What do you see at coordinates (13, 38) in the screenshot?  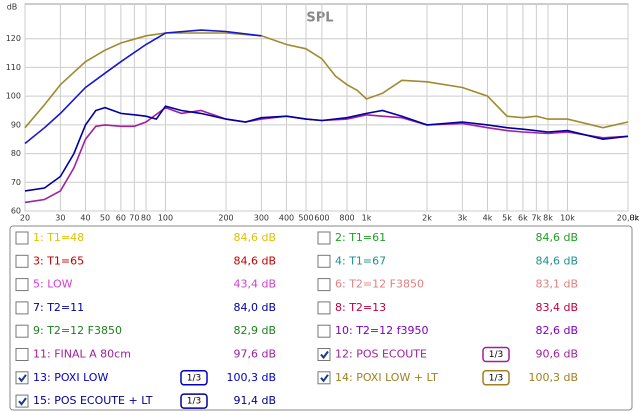 I see `y-tick-label: 120` at bounding box center [13, 38].